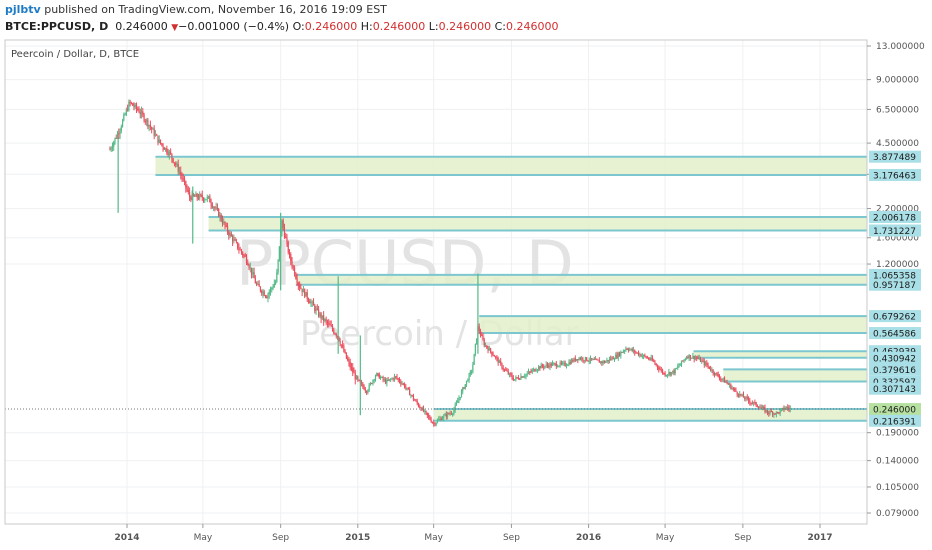  What do you see at coordinates (894, 232) in the screenshot?
I see `zone-label: 1.731227` at bounding box center [894, 232].